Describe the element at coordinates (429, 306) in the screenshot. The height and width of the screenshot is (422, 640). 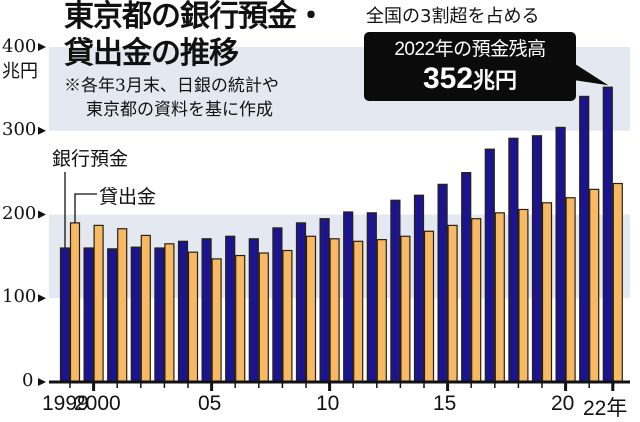
I see `bar-loan-2014` at that location.